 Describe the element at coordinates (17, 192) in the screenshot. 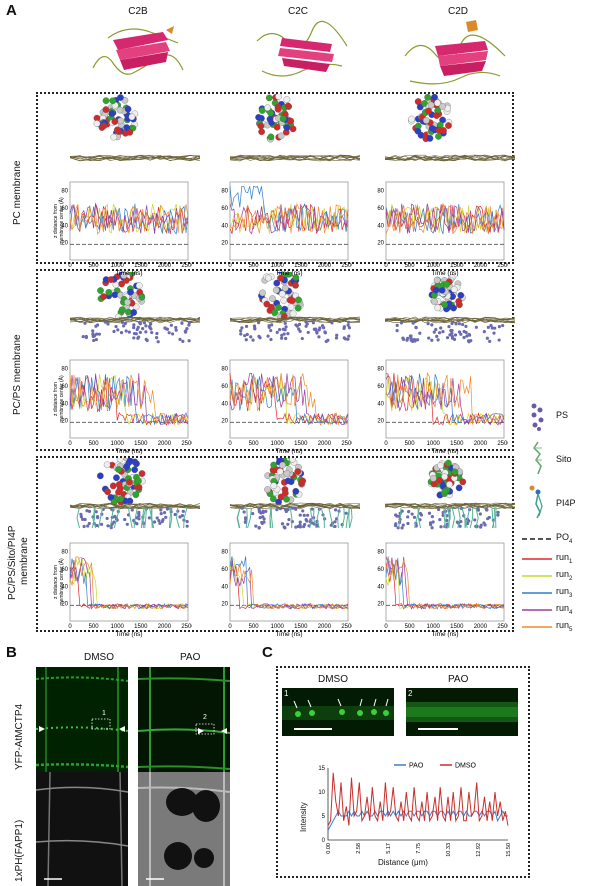

I see `row-label-pc: PC membrane` at that location.